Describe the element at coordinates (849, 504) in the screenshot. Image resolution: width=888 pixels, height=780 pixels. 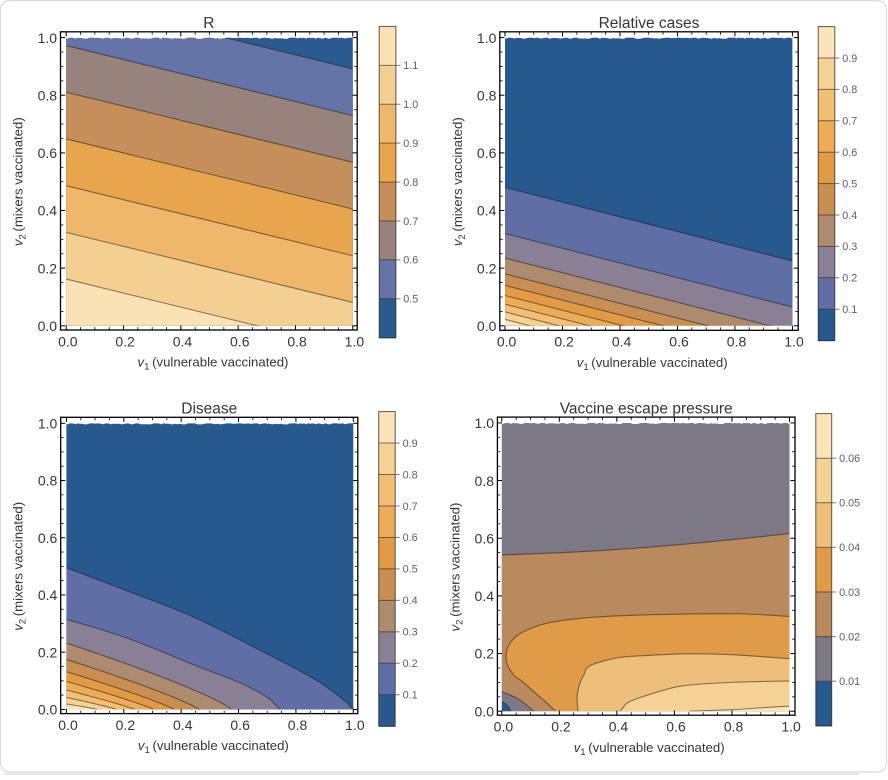
I see `svg-text: 0.05` at that location.